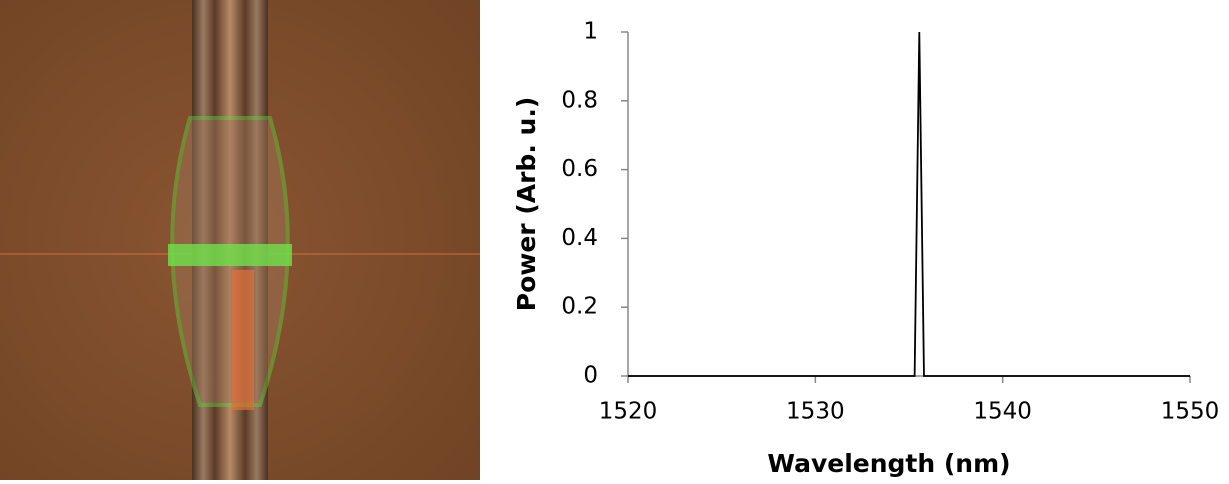 The image size is (1229, 484). Describe the element at coordinates (888, 463) in the screenshot. I see `x-axis-title: Wavelength (nm)` at that location.